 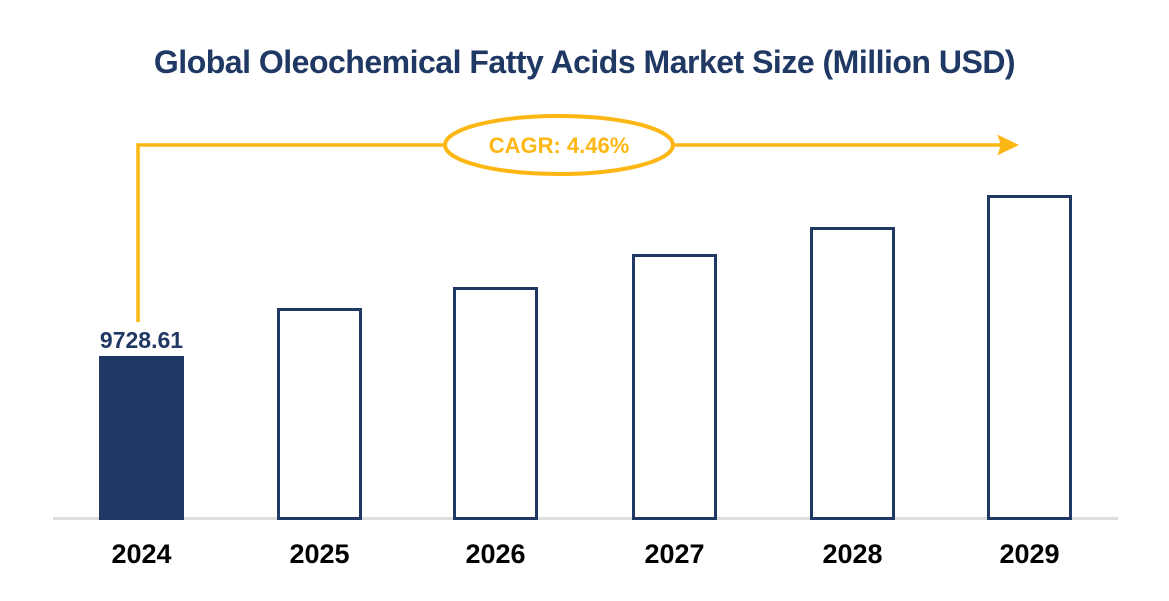 I want to click on x-axis-label-2027: 2027, so click(x=674, y=554).